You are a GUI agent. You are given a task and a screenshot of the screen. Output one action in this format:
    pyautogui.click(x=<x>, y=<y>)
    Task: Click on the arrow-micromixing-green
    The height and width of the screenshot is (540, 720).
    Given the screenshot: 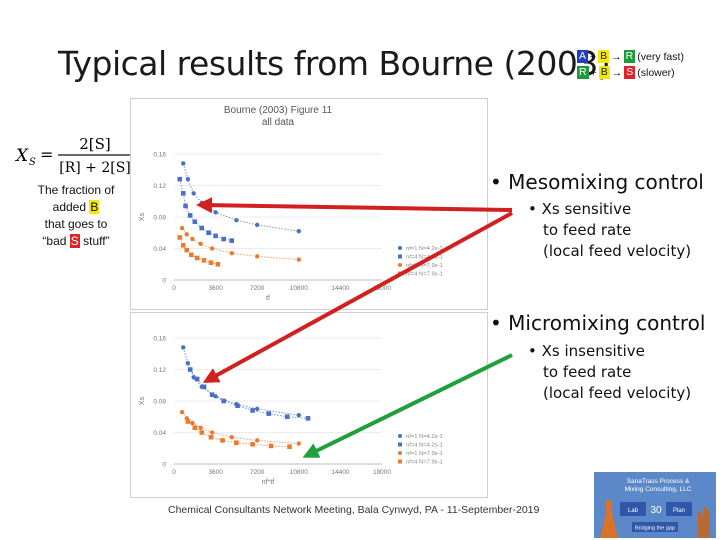 What is the action you would take?
    pyautogui.click(x=407, y=405)
    